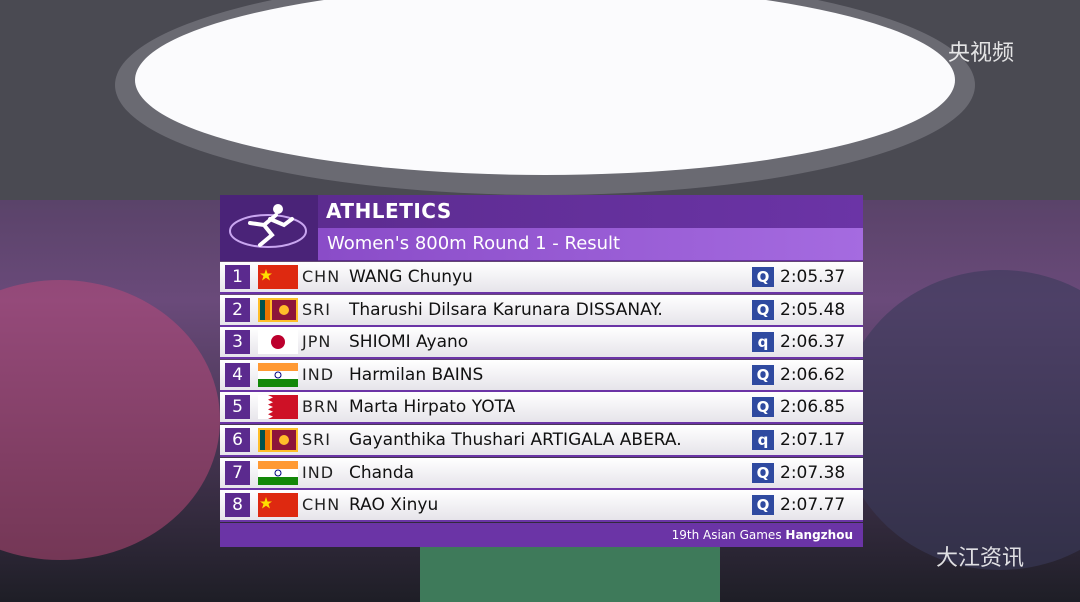 Image resolution: width=1080 pixels, height=602 pixels. What do you see at coordinates (237, 309) in the screenshot?
I see `rank: 2` at bounding box center [237, 309].